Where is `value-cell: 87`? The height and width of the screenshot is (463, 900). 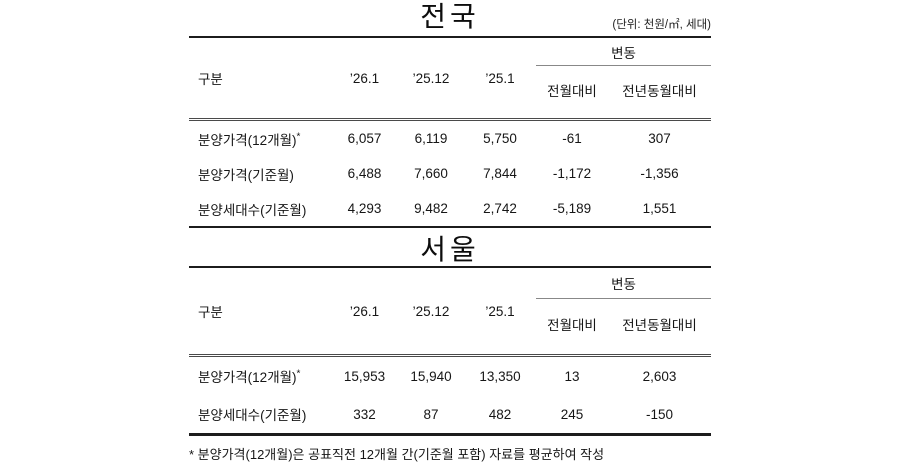 value-cell: 87 is located at coordinates (431, 414).